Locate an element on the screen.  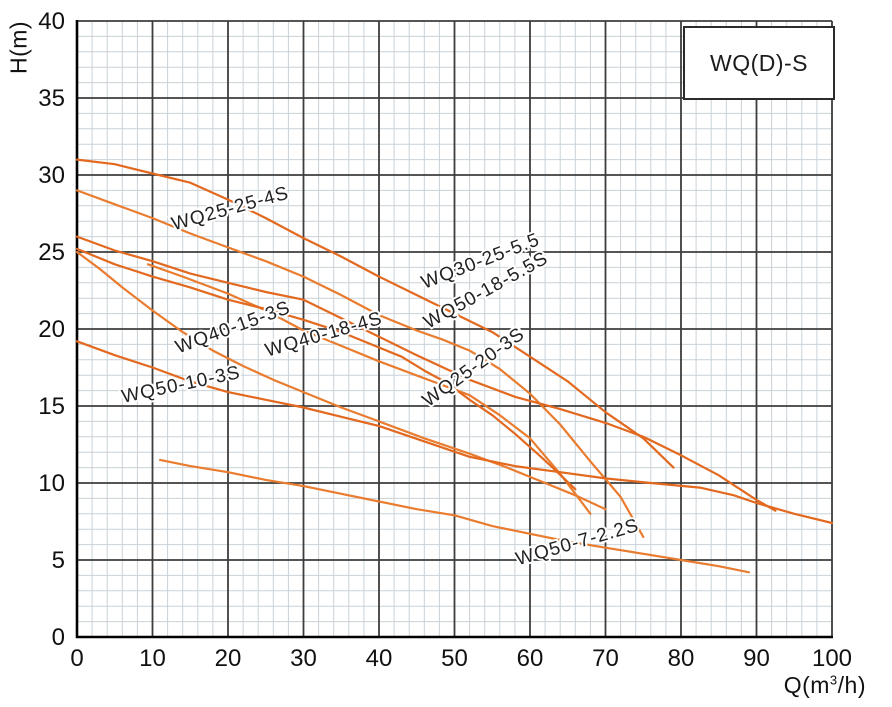
y-tick-label: 35 is located at coordinates (51, 98).